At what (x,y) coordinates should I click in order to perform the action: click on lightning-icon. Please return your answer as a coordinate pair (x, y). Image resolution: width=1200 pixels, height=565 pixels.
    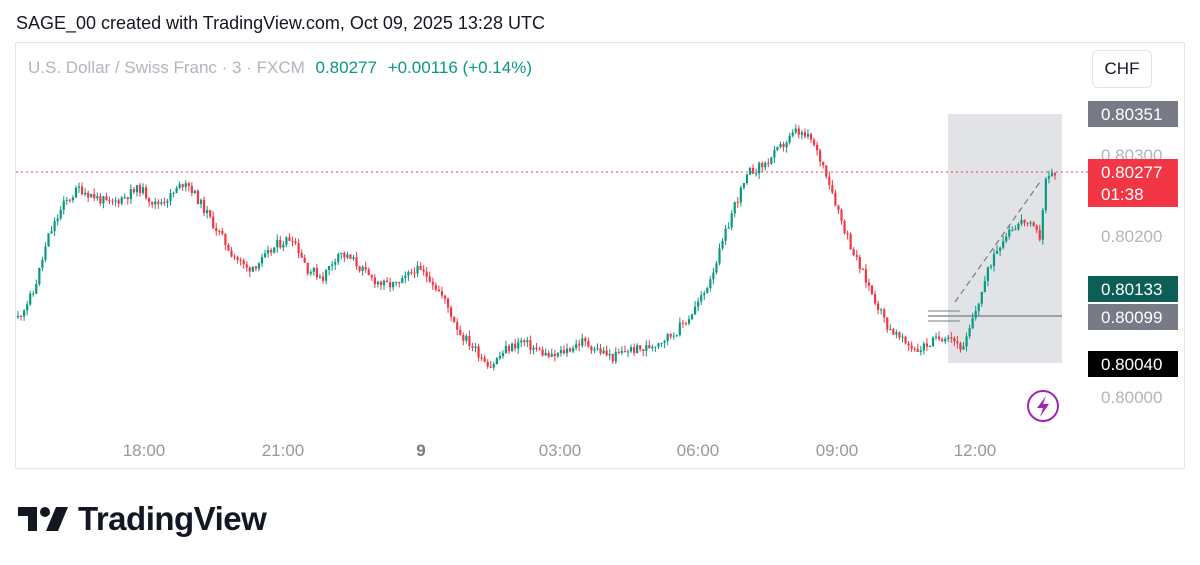
    Looking at the image, I should click on (1043, 406).